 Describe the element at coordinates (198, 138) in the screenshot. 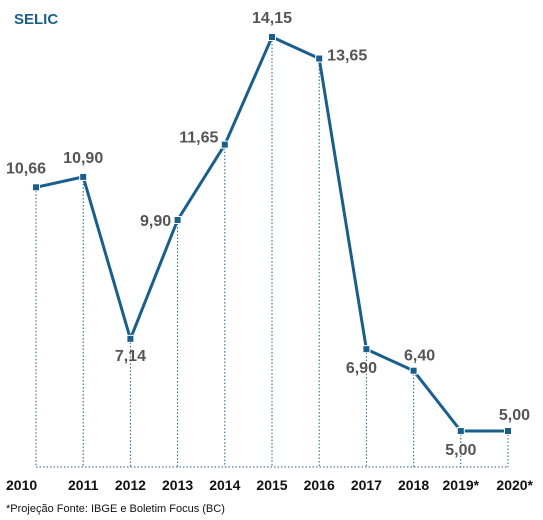

I see `data-label: 11,65` at that location.